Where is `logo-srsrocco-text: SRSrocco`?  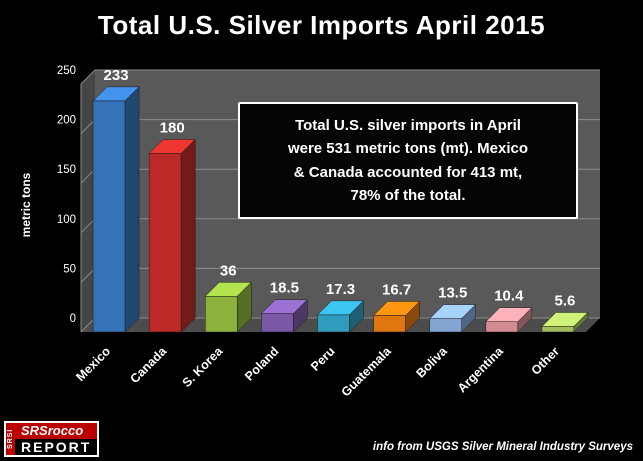 logo-srsrocco-text: SRSrocco is located at coordinates (56, 431).